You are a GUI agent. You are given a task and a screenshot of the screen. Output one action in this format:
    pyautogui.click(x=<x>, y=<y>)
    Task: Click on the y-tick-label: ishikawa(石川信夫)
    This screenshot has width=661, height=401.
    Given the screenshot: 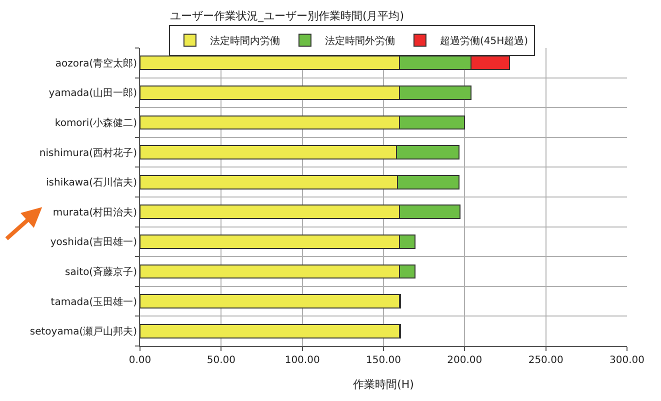 What is the action you would take?
    pyautogui.click(x=92, y=182)
    